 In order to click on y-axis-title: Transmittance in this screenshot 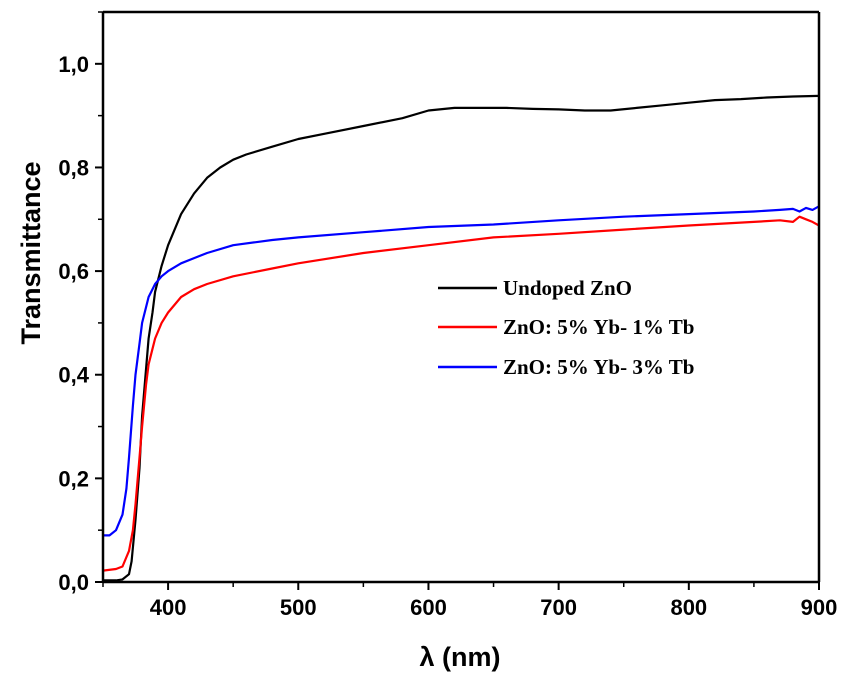, I will do `click(31, 252)`.